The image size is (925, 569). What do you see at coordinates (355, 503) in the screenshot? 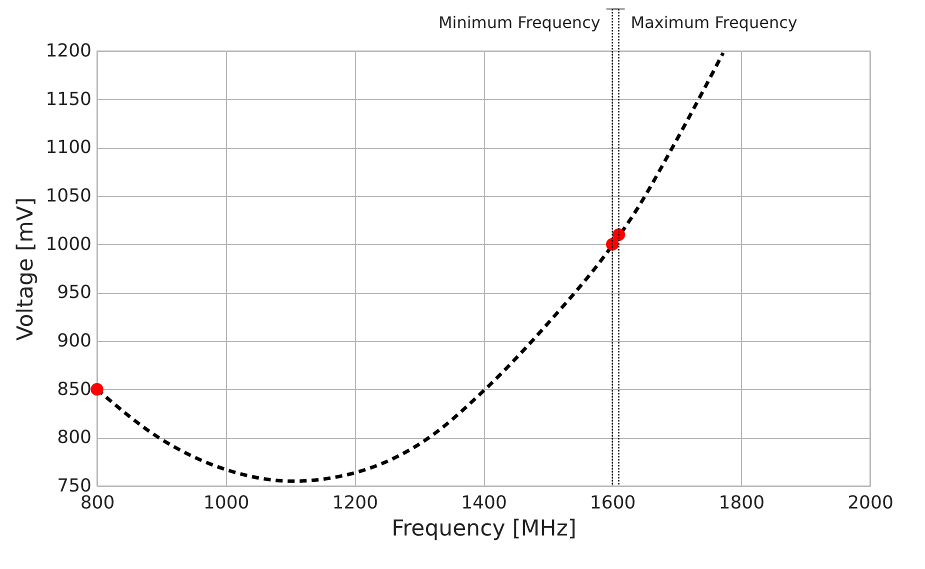
I see `x-tick-label: 1200` at bounding box center [355, 503].